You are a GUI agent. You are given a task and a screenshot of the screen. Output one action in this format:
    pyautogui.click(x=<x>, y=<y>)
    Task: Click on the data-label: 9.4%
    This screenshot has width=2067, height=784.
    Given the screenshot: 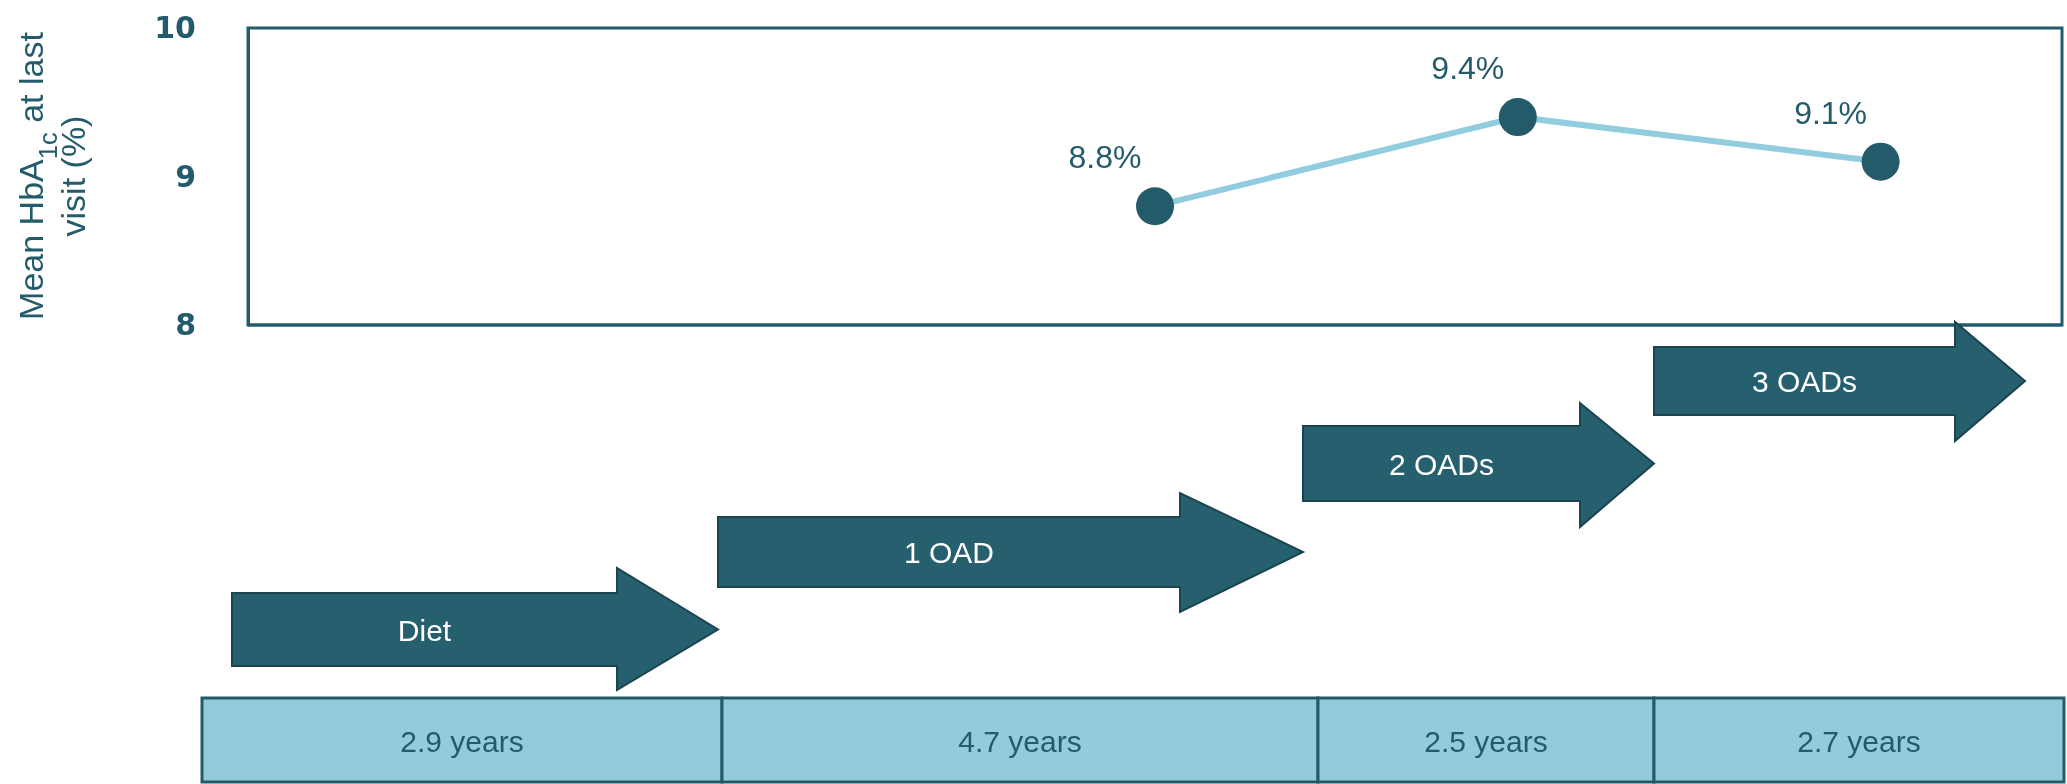 What is the action you would take?
    pyautogui.click(x=1468, y=68)
    